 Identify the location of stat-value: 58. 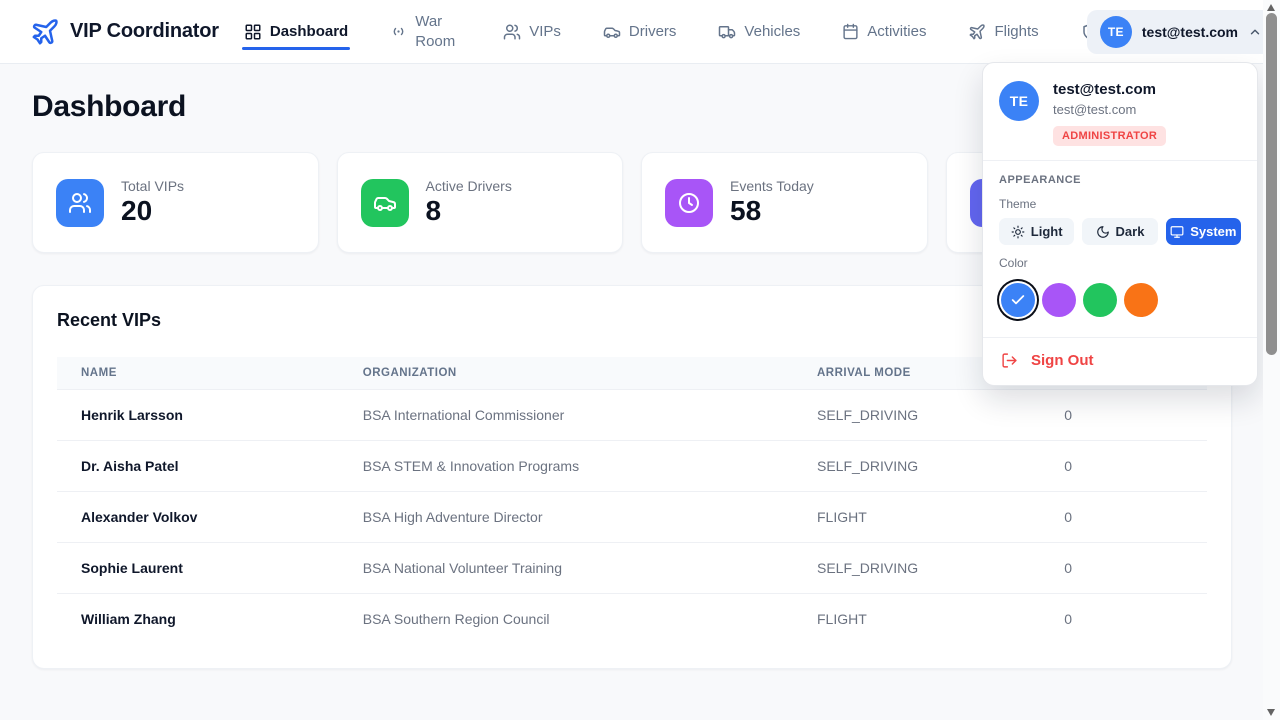
(746, 210).